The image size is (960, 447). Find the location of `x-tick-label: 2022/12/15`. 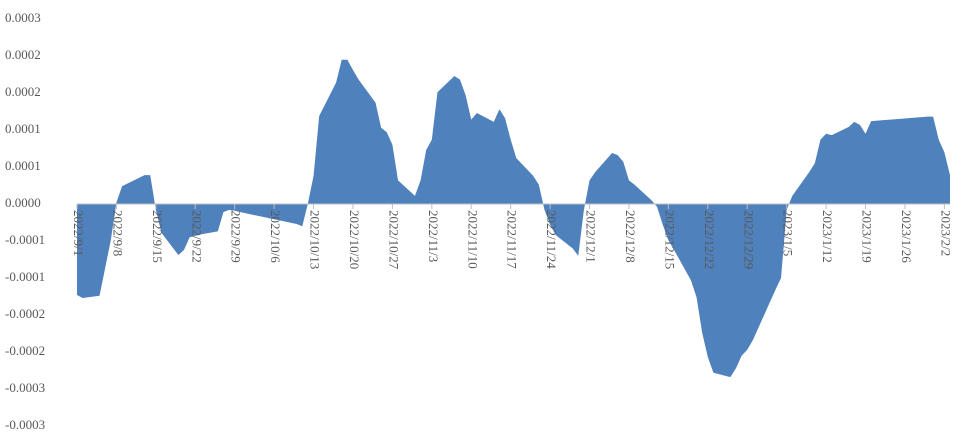

x-tick-label: 2022/12/15 is located at coordinates (669, 239).